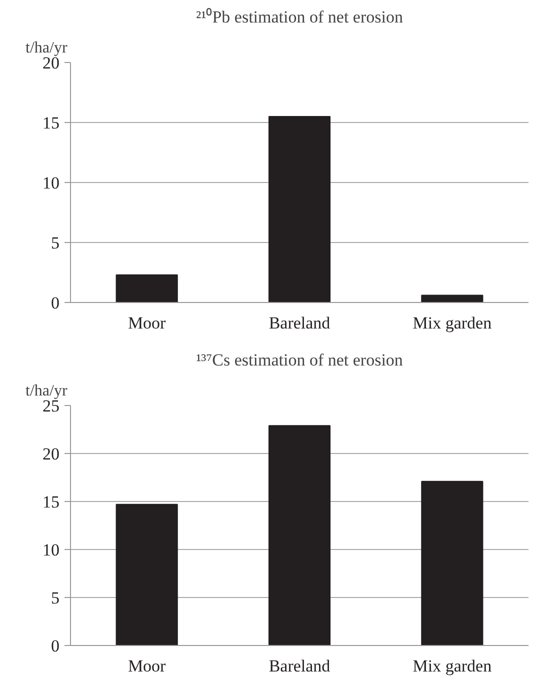 This screenshot has height=689, width=552. Describe the element at coordinates (300, 17) in the screenshot. I see `chart-title: ²¹⁰Pb estimation of net erosion` at that location.